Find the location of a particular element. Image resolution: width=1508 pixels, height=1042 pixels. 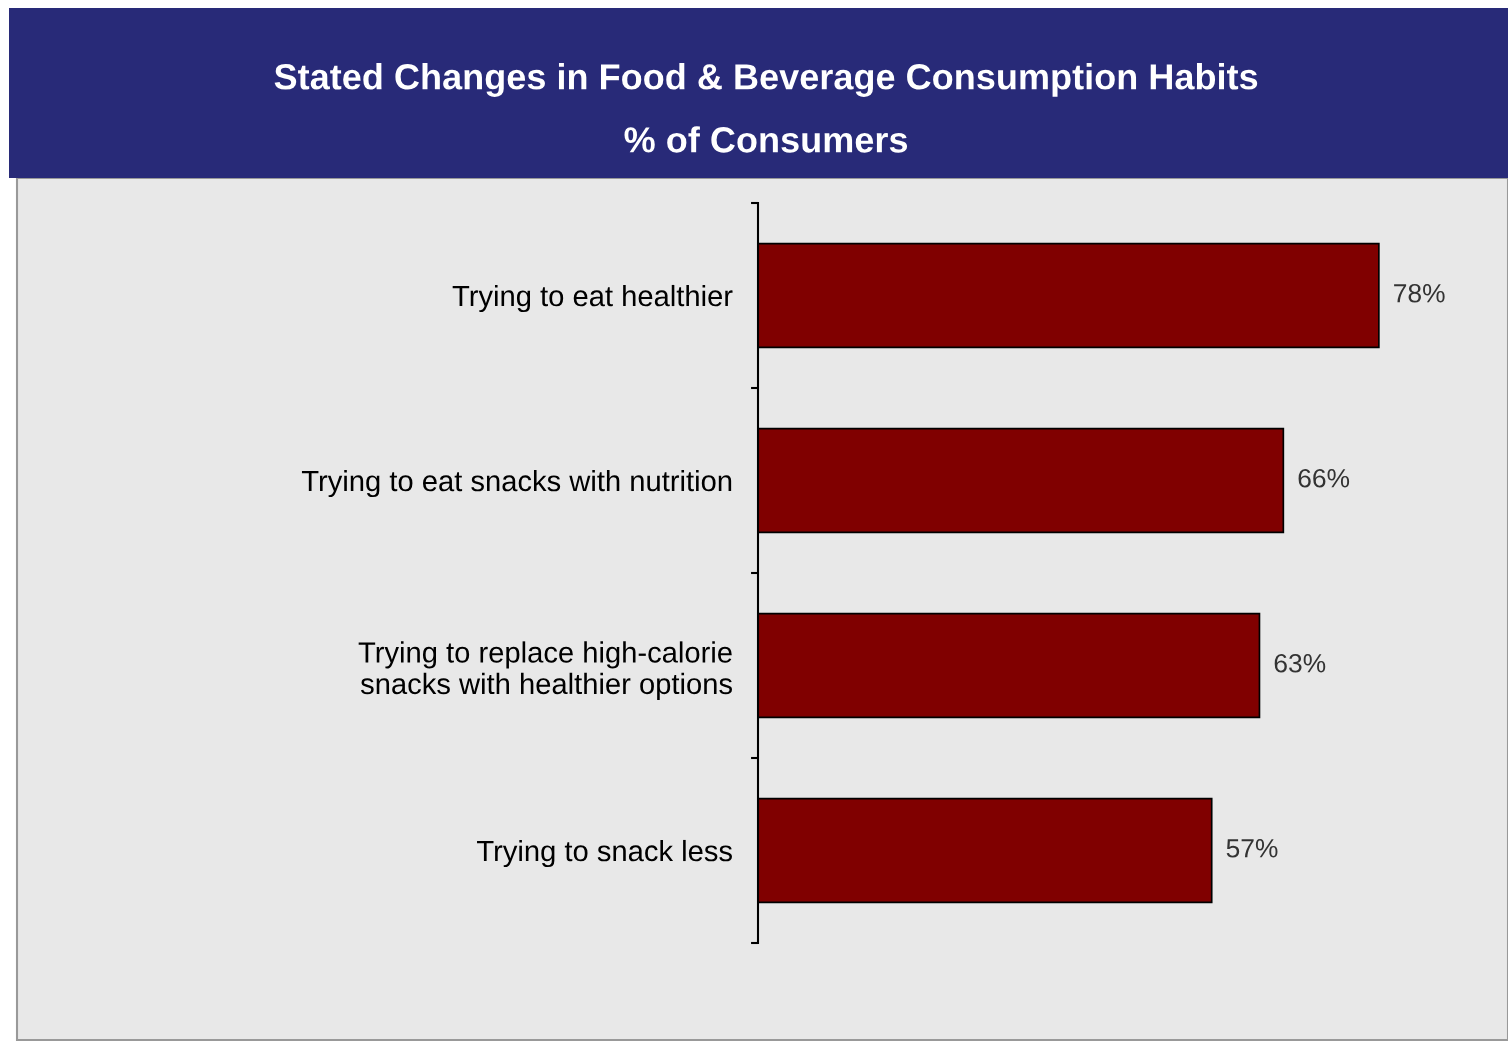

y-tick-label: Trying to eat healthier is located at coordinates (592, 298).